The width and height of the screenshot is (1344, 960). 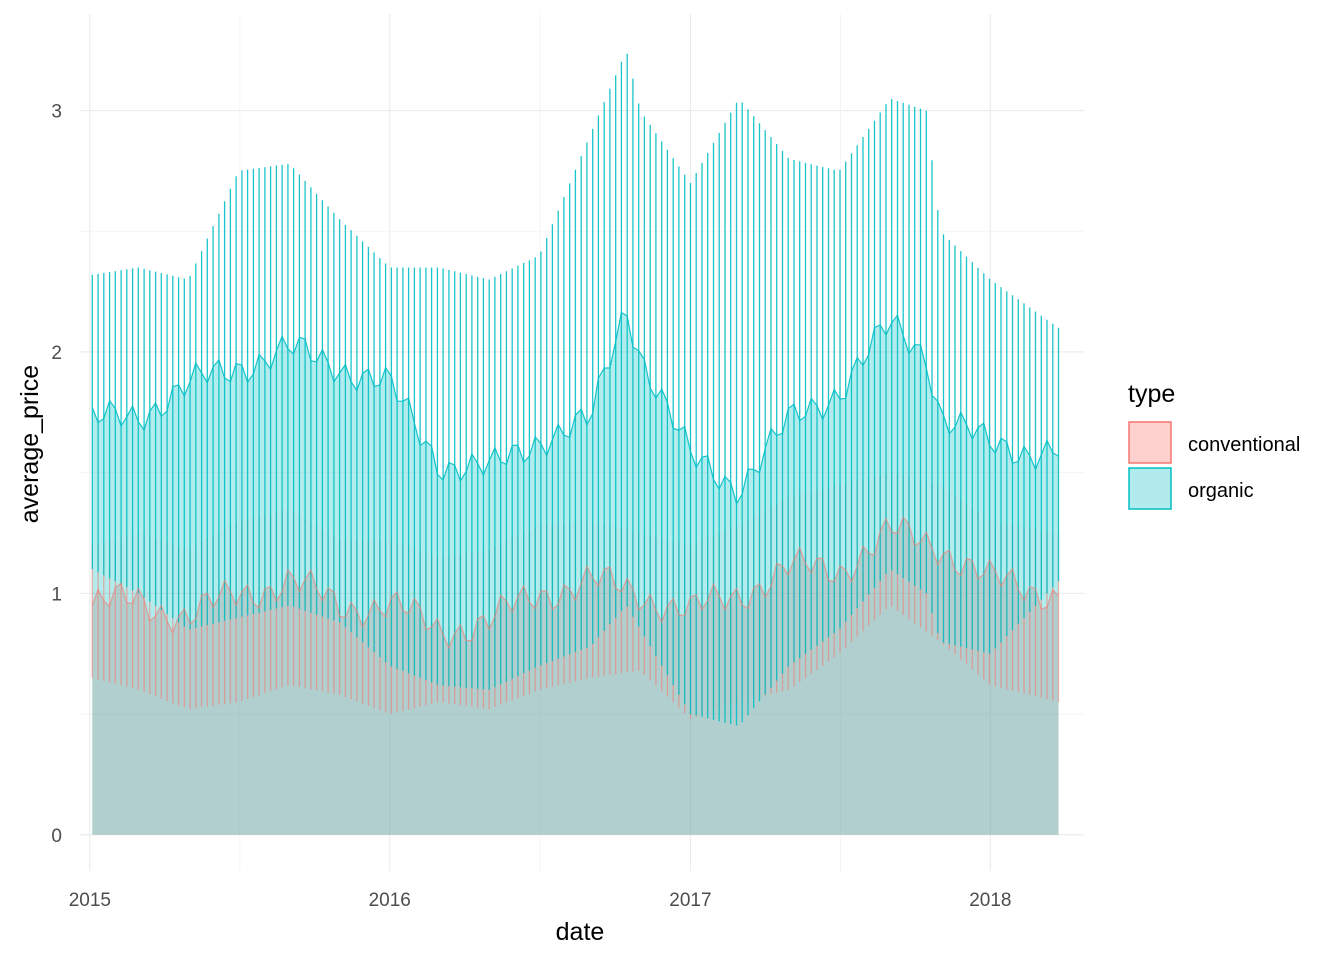 What do you see at coordinates (540, 900) in the screenshot?
I see `x-axis-ticks: 2015 2016 2017 2018` at bounding box center [540, 900].